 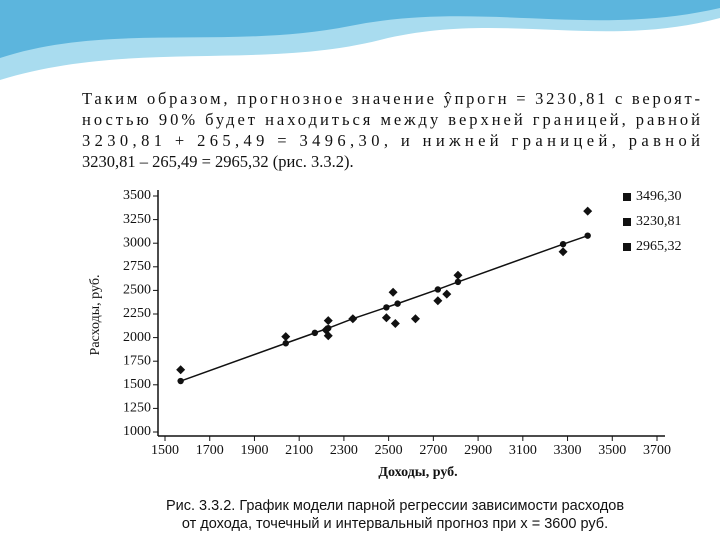 What do you see at coordinates (523, 450) in the screenshot?
I see `x-tick-label: 3100` at bounding box center [523, 450].